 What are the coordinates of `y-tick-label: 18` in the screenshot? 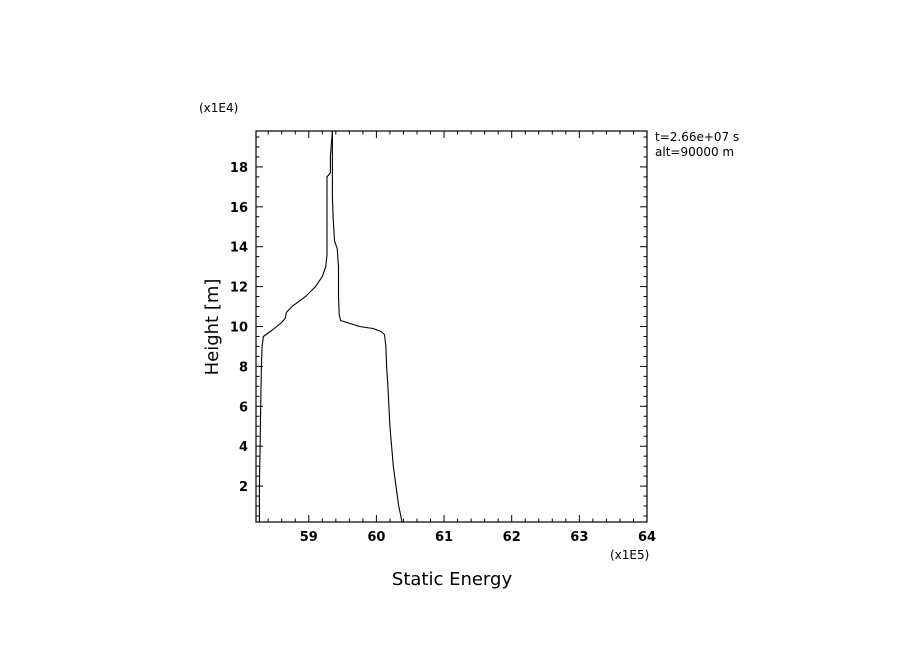 It's located at (239, 168).